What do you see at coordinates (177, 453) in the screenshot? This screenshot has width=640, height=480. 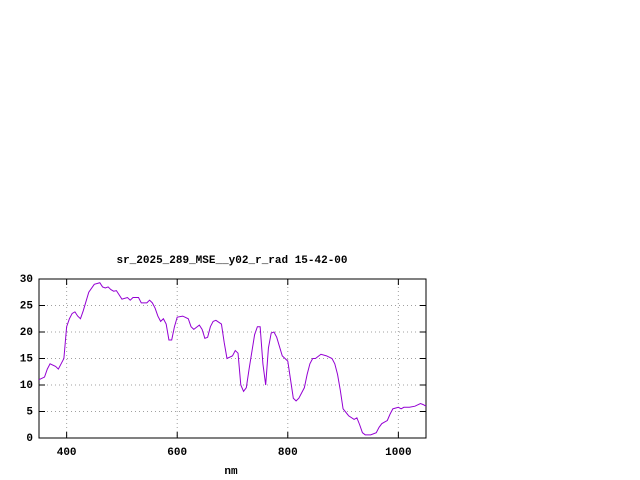 I see `x-tick-label: 600` at bounding box center [177, 453].